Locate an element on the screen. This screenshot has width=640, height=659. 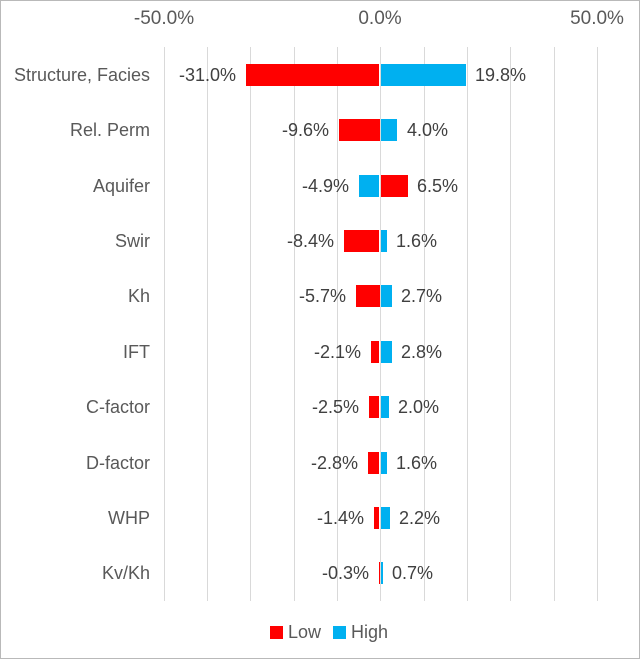
category-label: IFT is located at coordinates (136, 352).